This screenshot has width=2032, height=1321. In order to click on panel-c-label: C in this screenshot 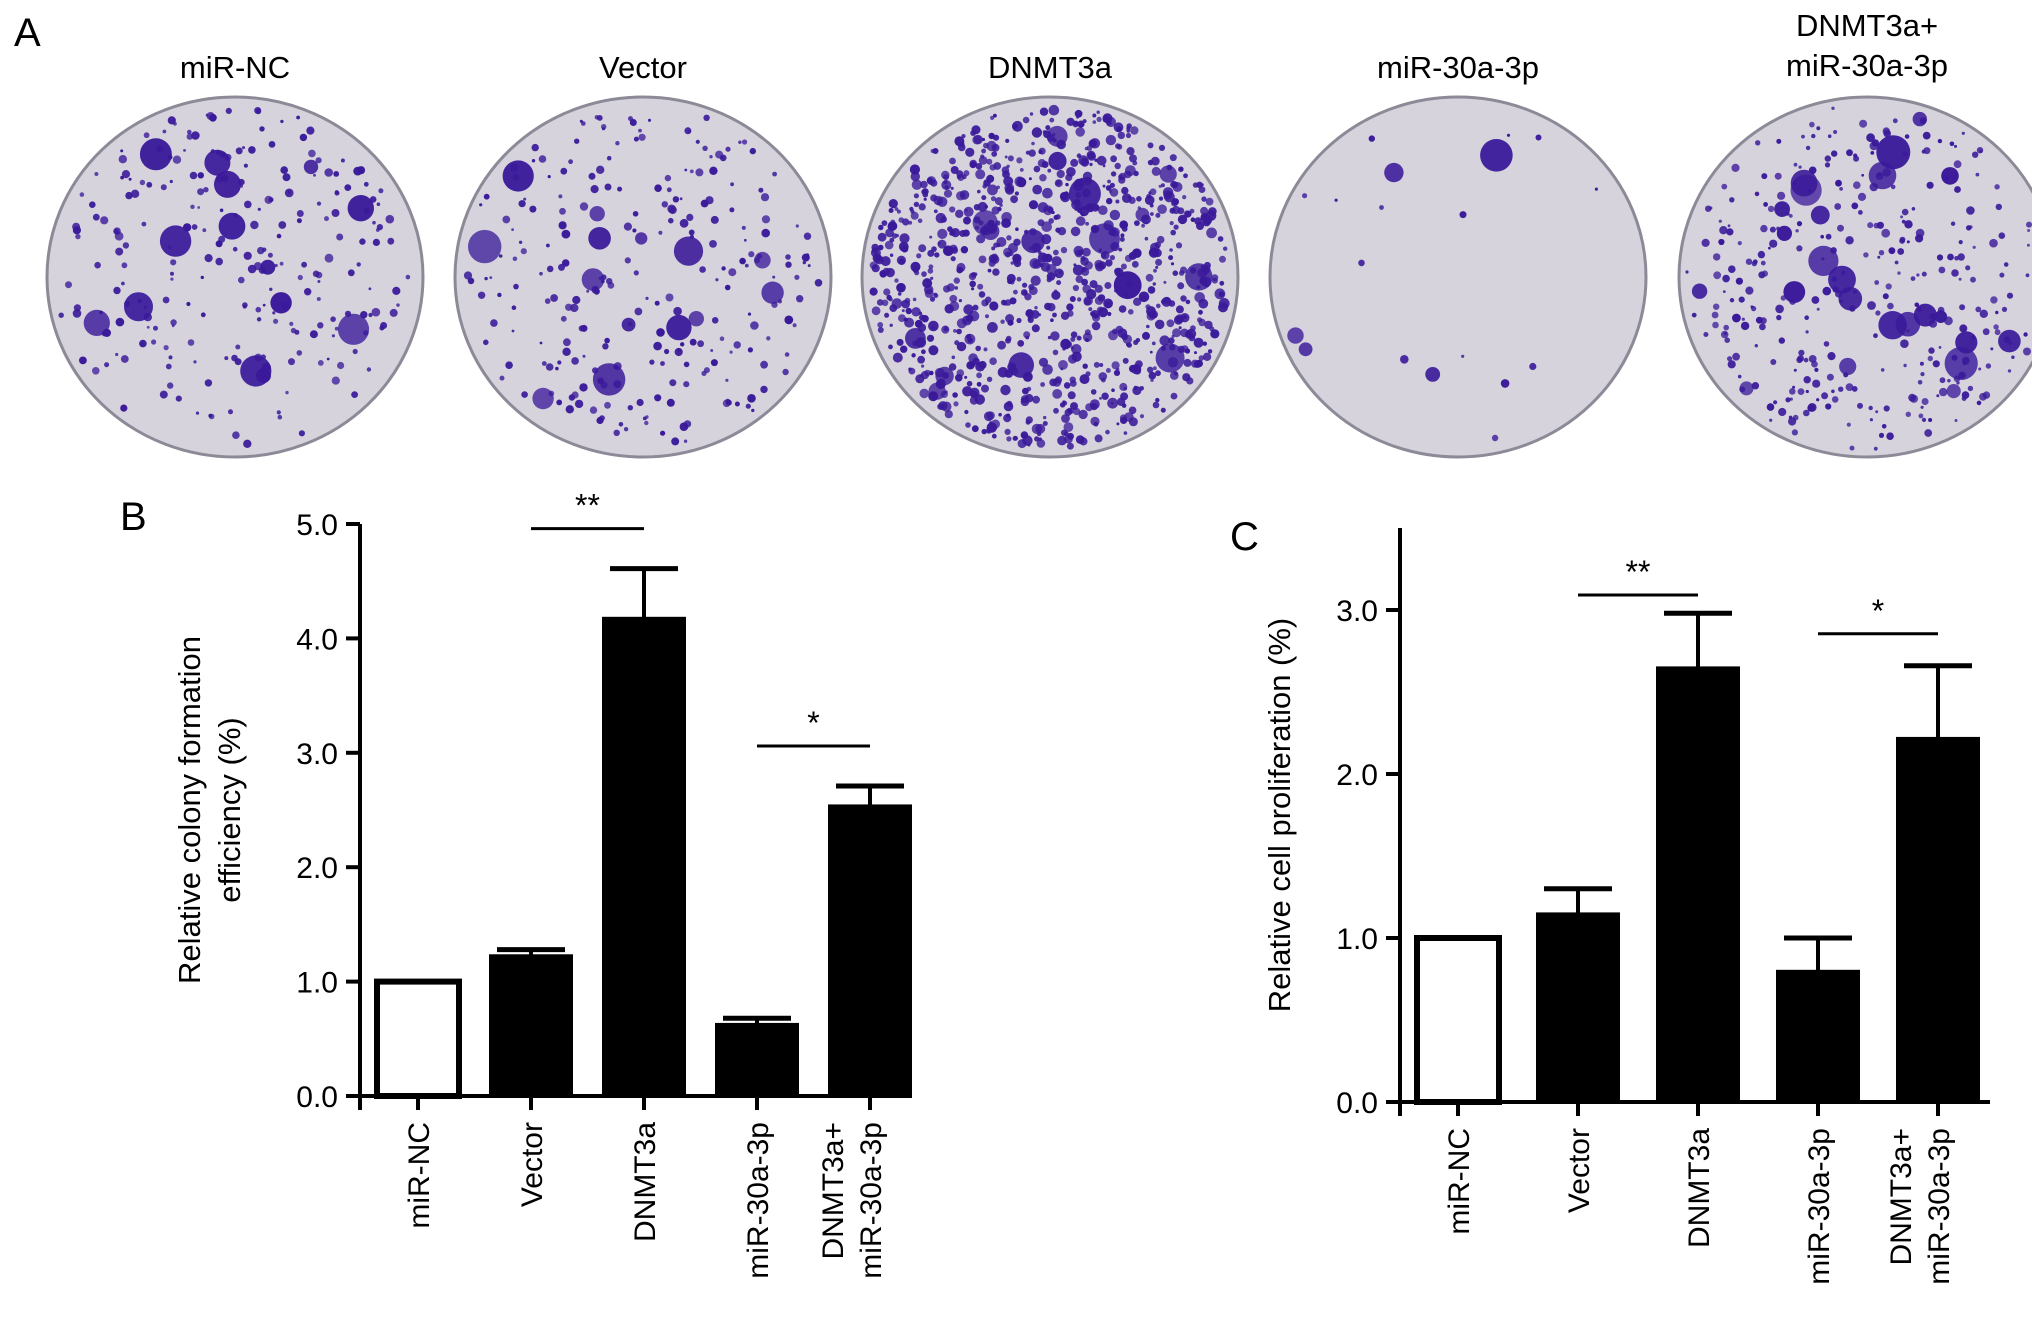, I will do `click(1244, 537)`.